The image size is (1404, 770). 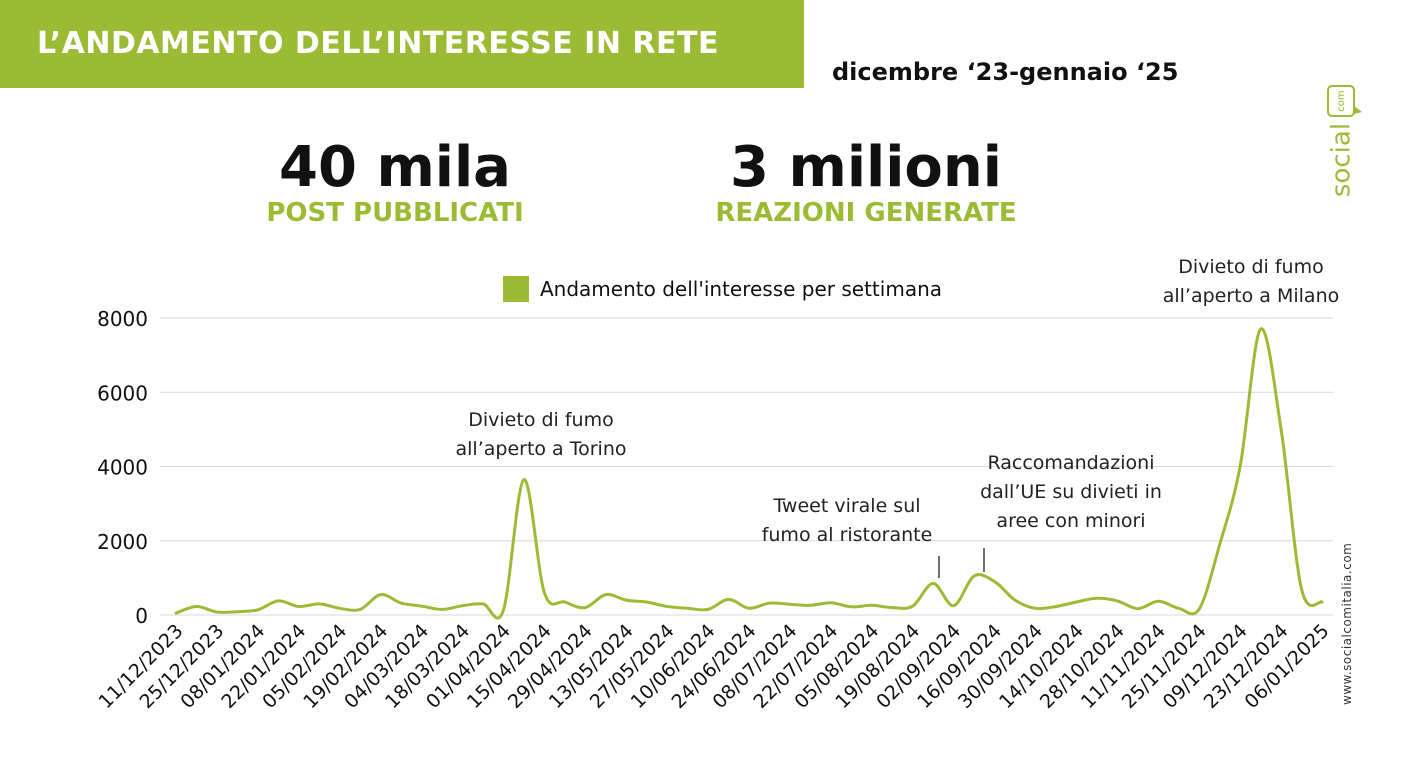 What do you see at coordinates (541, 449) in the screenshot?
I see `annotation-label: all’aperto a Torino` at bounding box center [541, 449].